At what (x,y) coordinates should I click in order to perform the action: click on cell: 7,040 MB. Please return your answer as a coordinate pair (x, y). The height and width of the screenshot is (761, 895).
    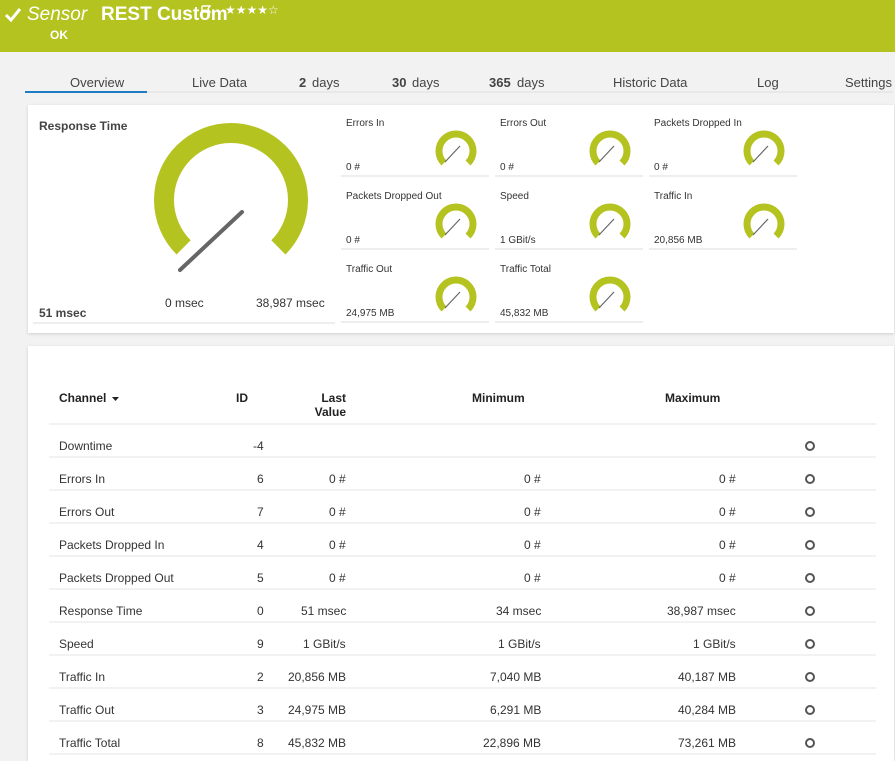
    Looking at the image, I should click on (515, 677).